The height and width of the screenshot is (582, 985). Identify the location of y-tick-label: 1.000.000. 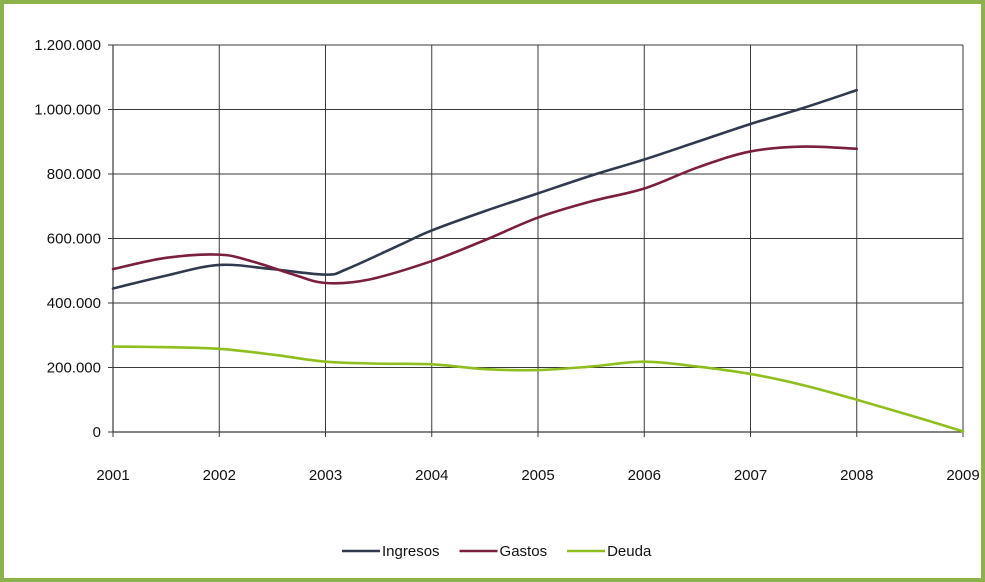
(67, 110).